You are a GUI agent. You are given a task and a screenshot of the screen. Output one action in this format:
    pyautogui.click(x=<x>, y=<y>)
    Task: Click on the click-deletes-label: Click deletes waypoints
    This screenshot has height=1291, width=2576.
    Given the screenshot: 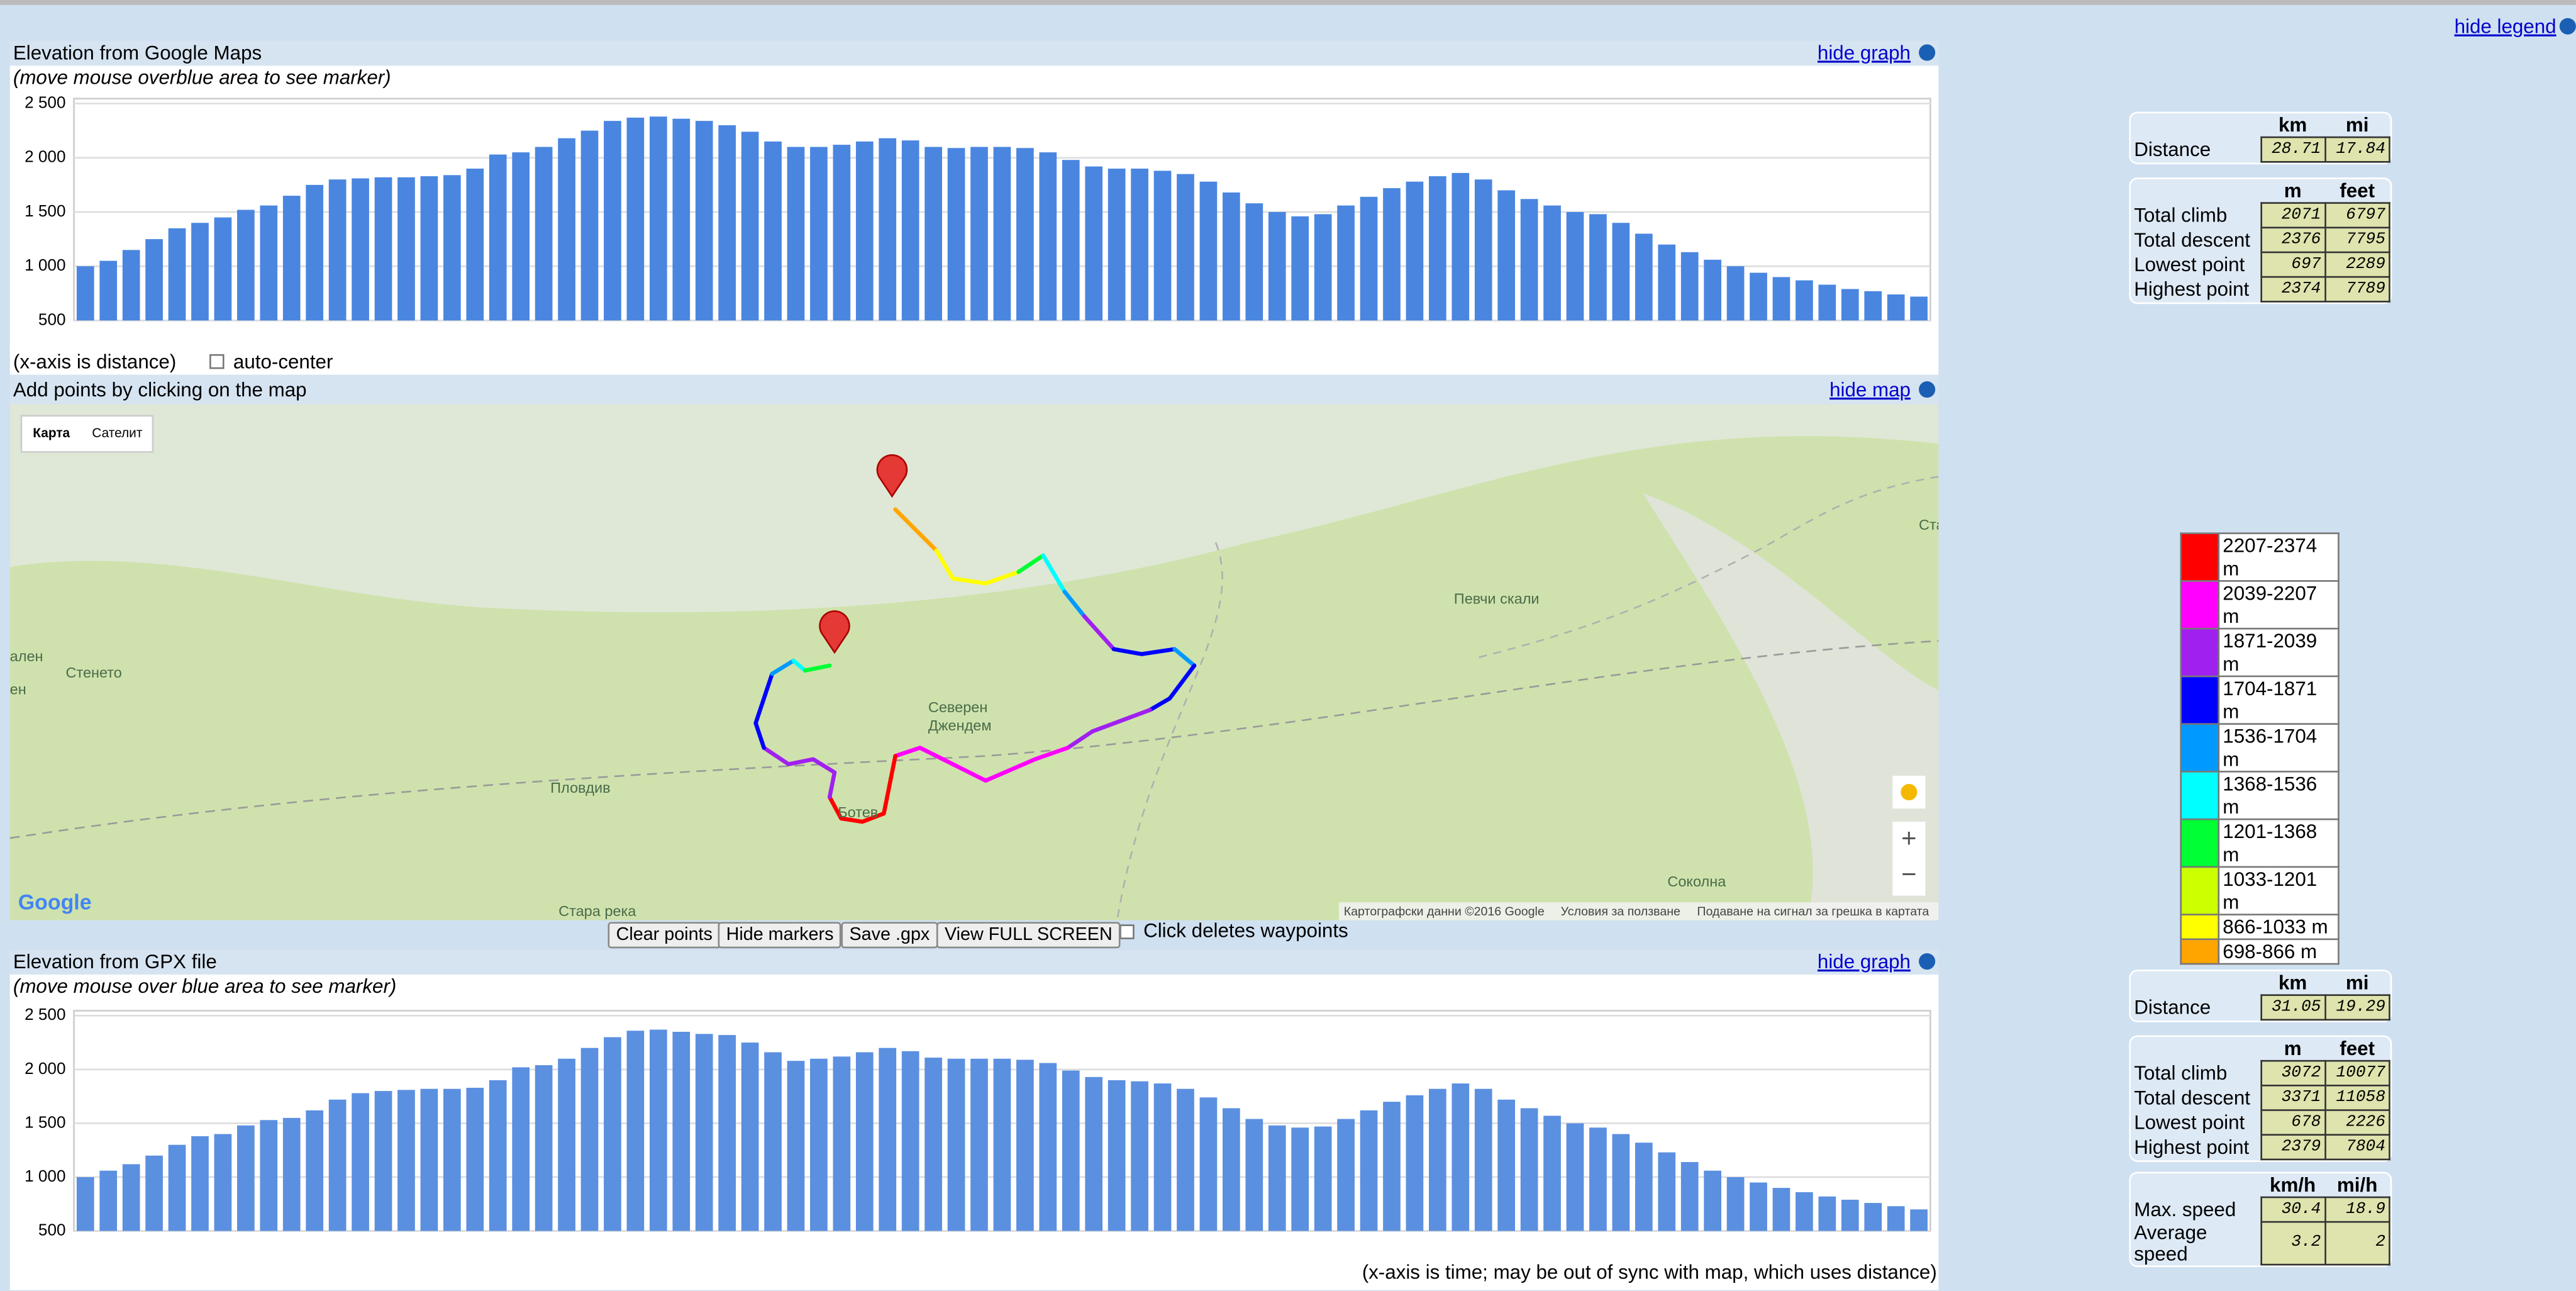 What is the action you would take?
    pyautogui.click(x=1245, y=930)
    